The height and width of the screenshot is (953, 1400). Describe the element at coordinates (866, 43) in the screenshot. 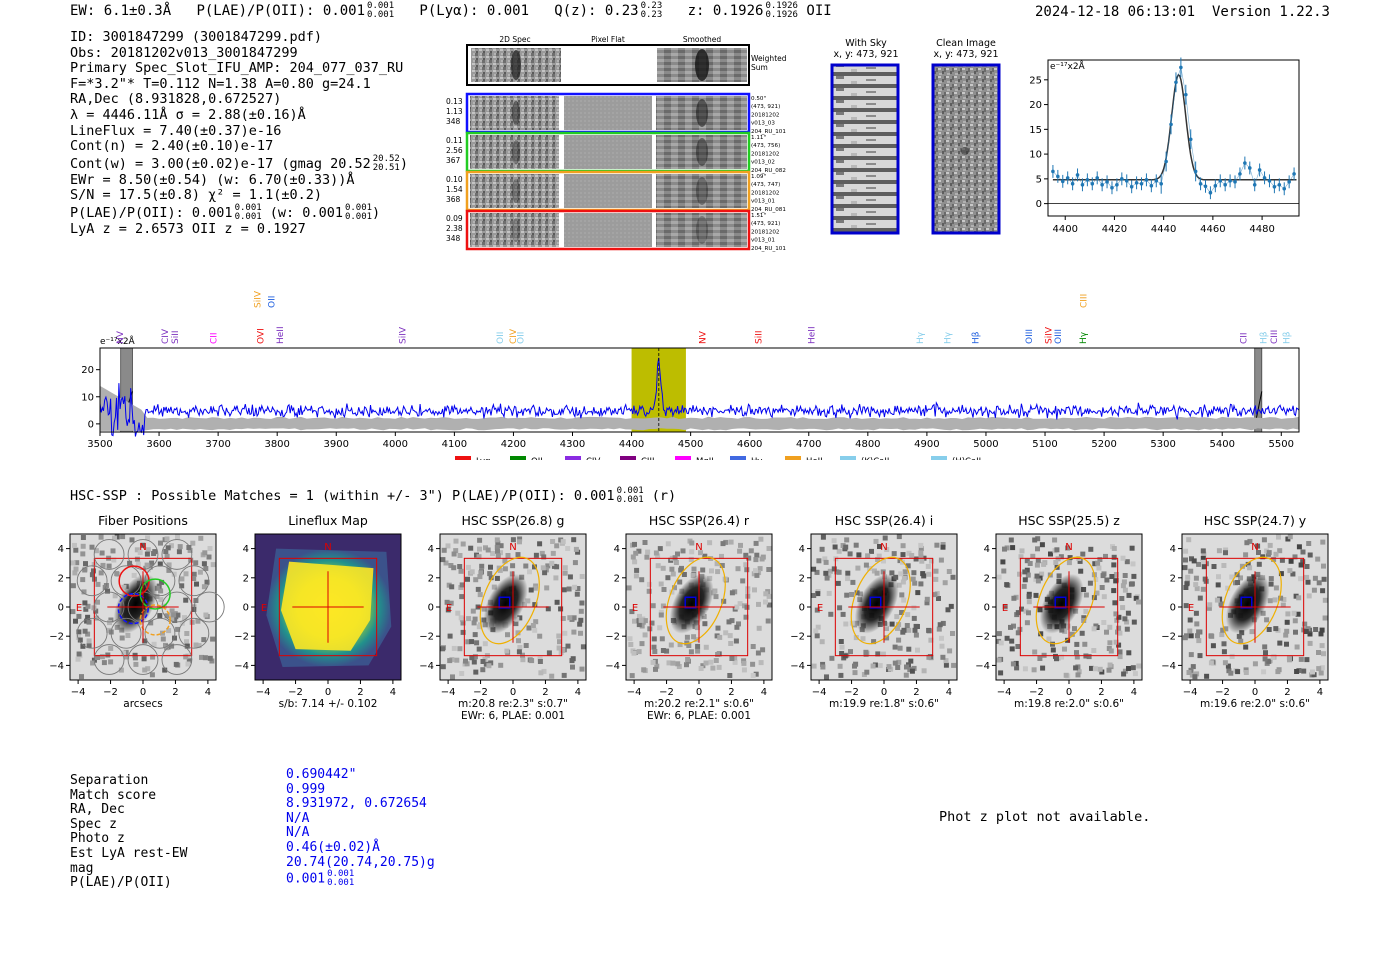

I see `with-sky-title: With Sky` at that location.